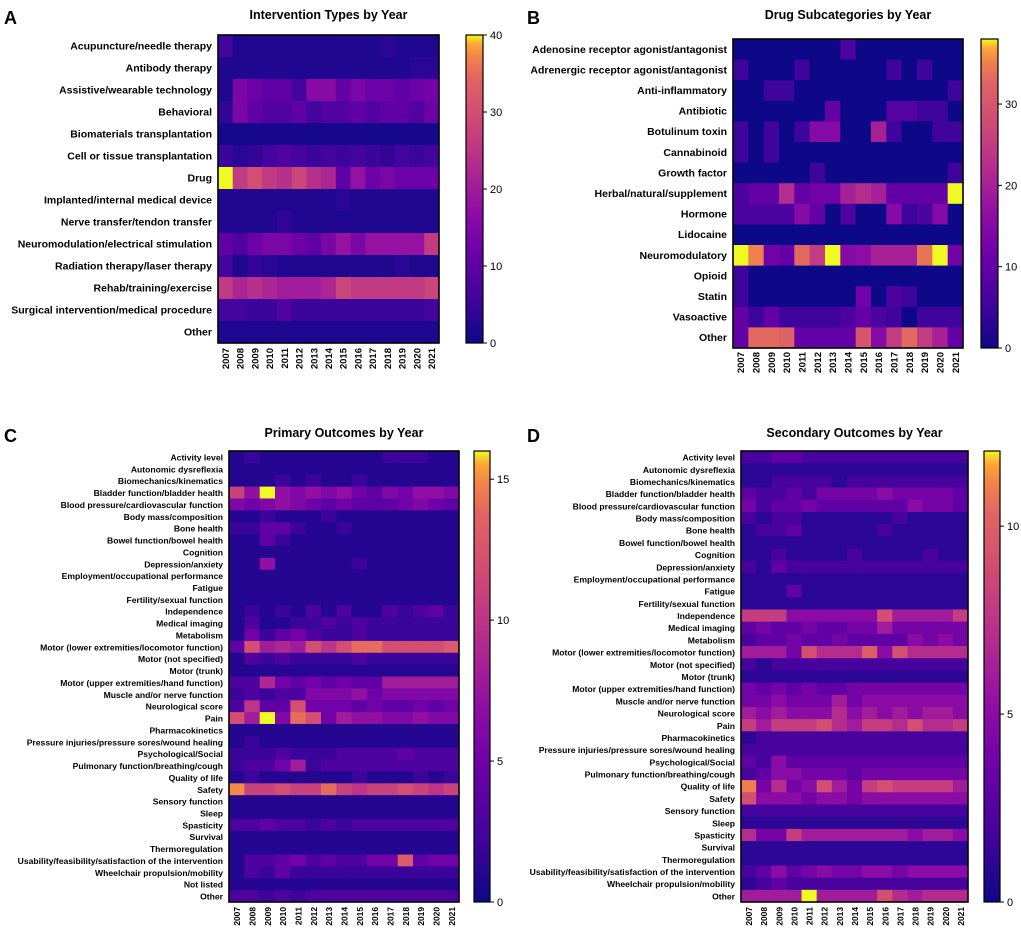  Describe the element at coordinates (945, 835) in the screenshot. I see `heatmap-cell-spasticity-2020` at that location.